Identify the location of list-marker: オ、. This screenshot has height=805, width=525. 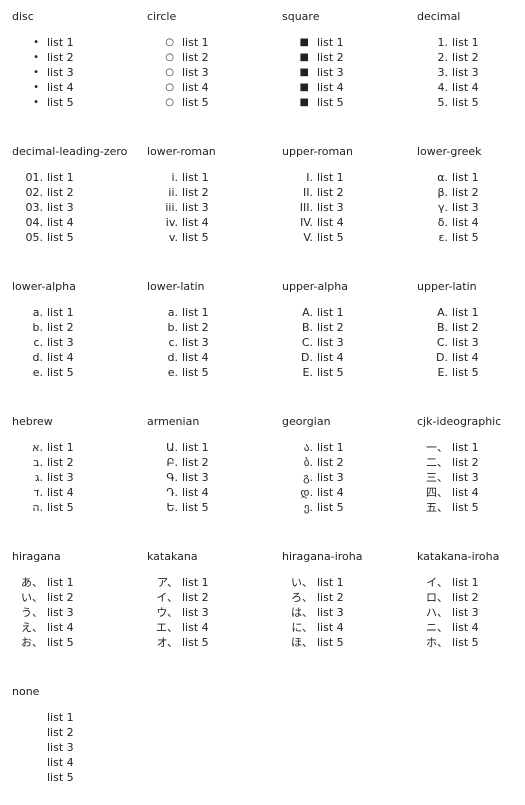
(167, 642).